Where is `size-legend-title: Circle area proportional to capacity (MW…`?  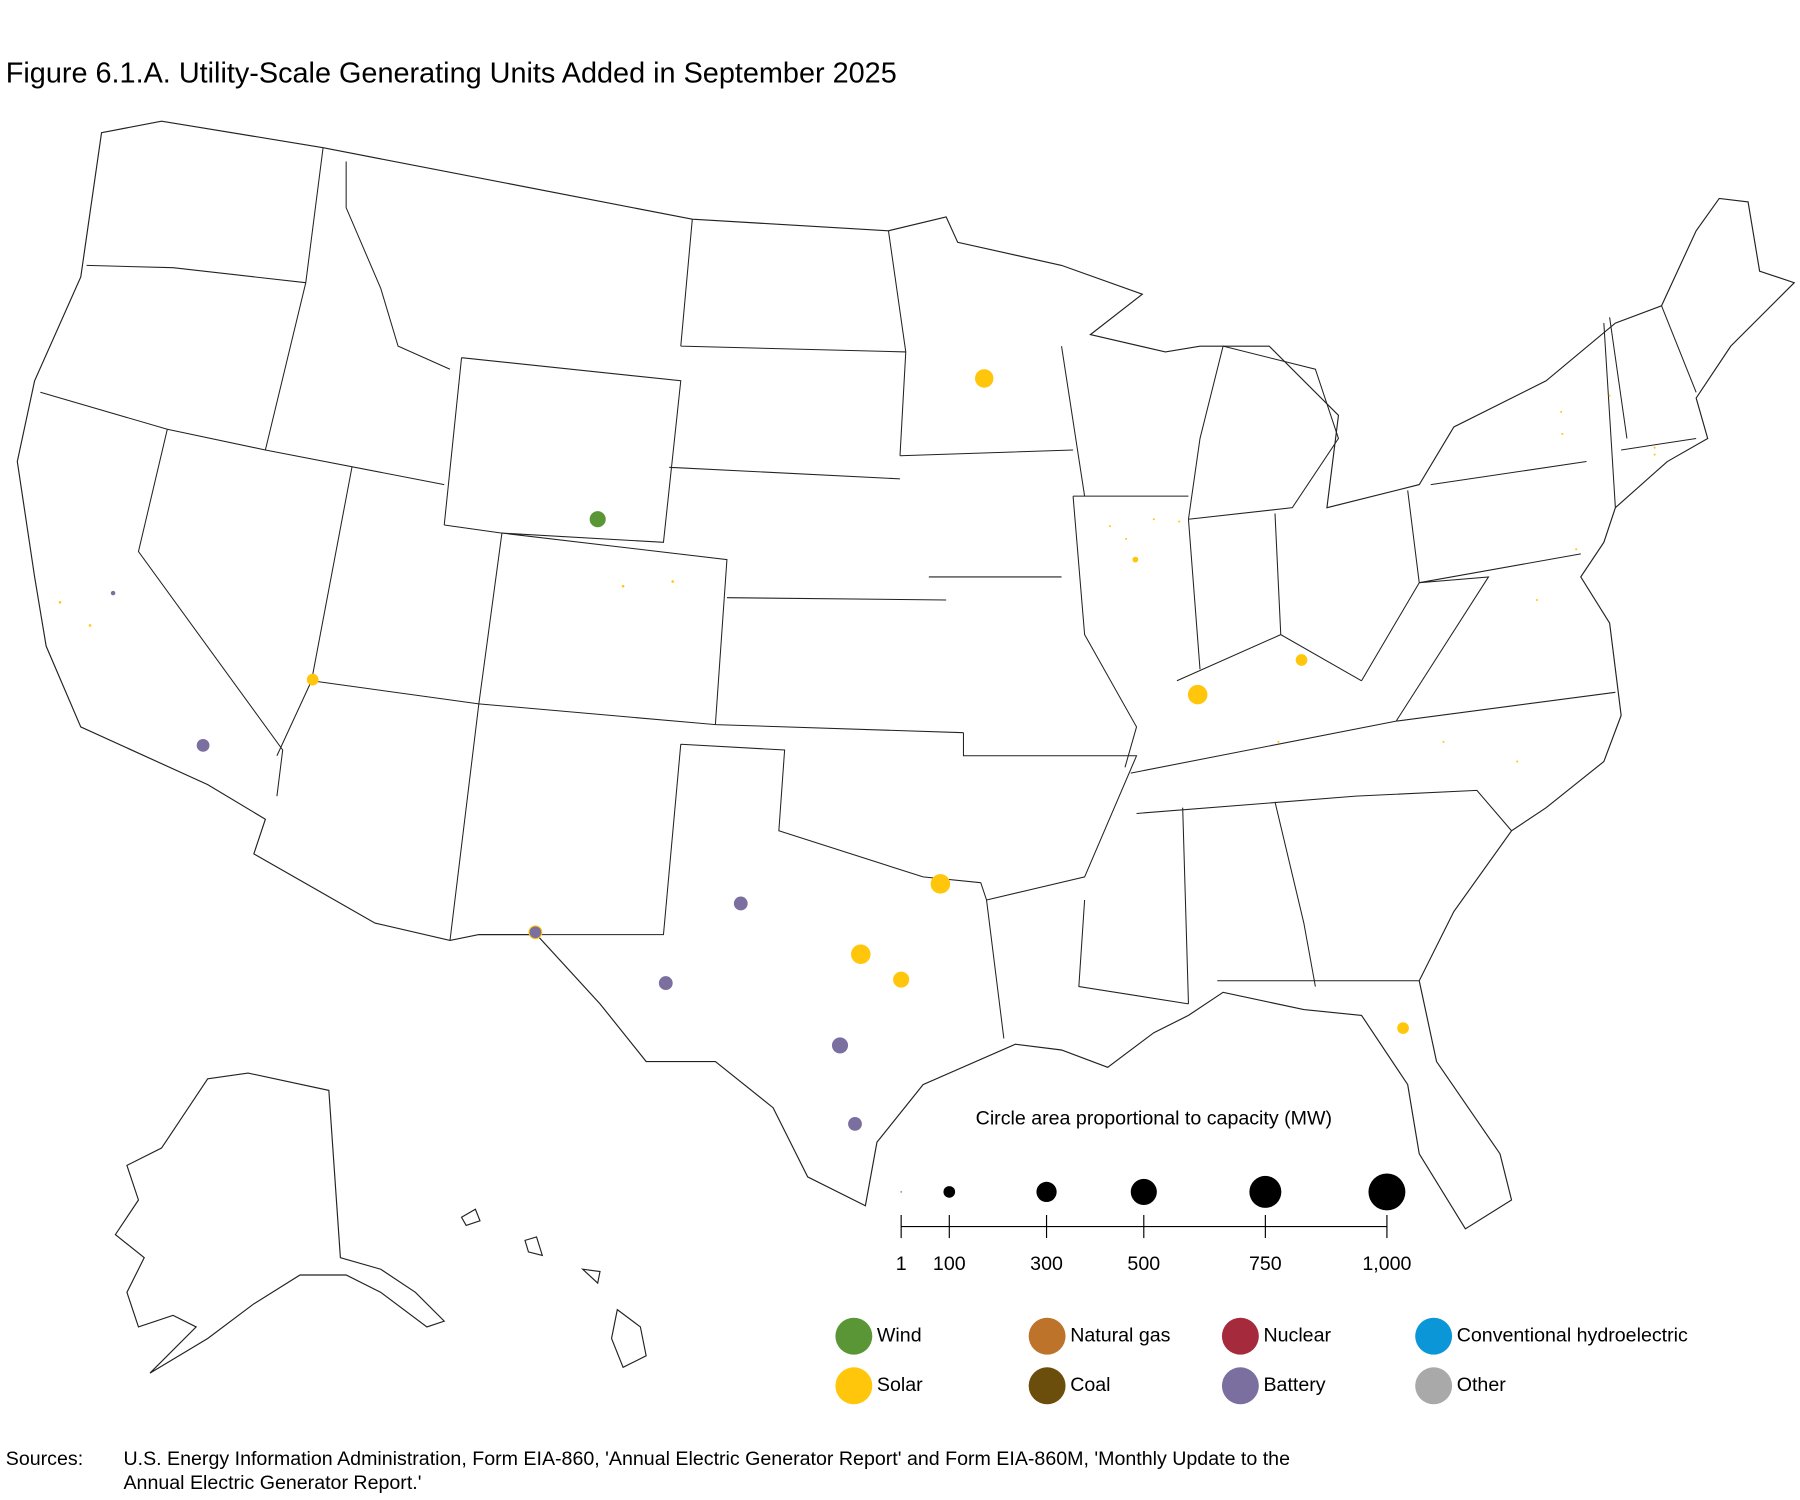 size-legend-title: Circle area proportional to capacity (MW… is located at coordinates (1154, 1118).